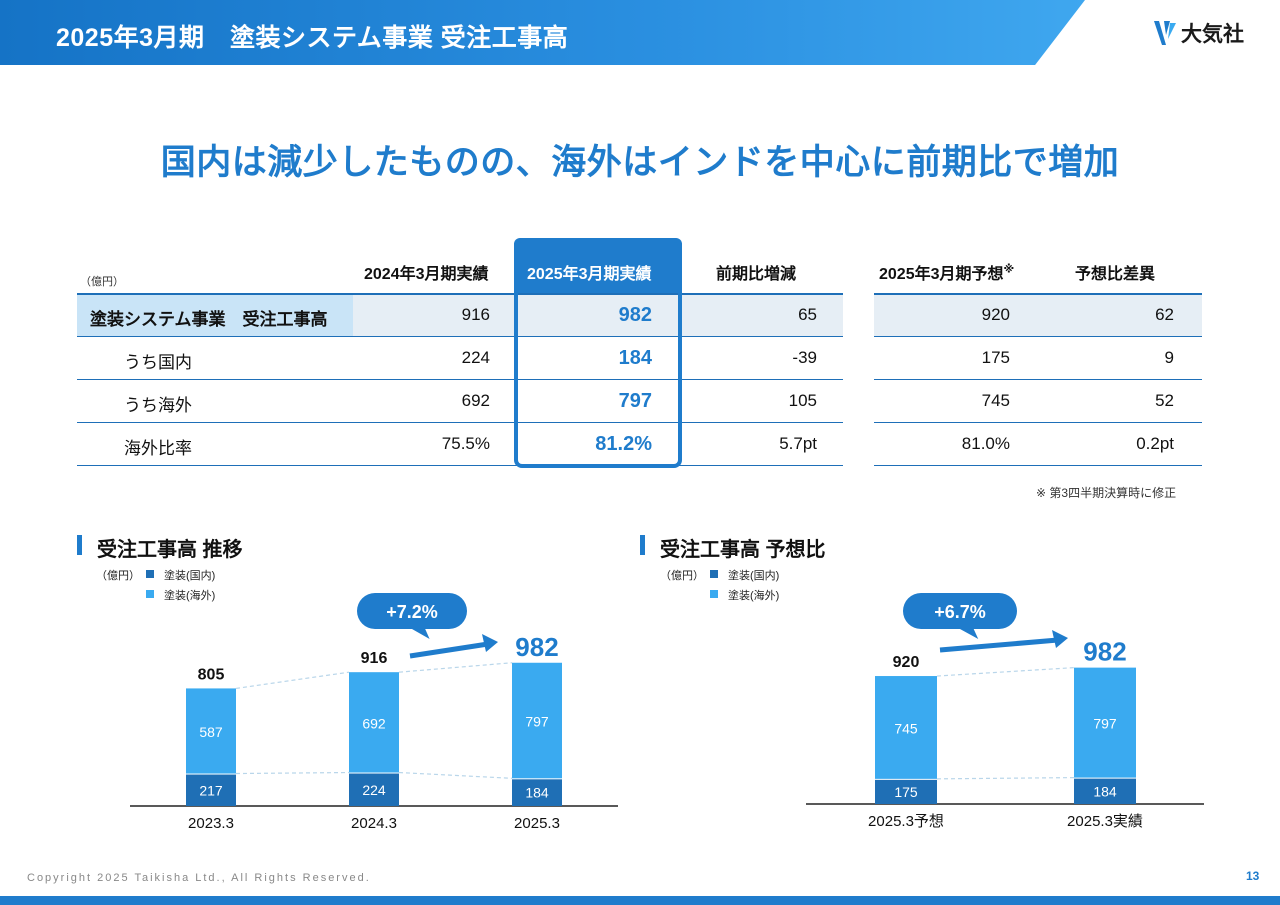  I want to click on column-header-current: 2025年3月期実績, so click(589, 274).